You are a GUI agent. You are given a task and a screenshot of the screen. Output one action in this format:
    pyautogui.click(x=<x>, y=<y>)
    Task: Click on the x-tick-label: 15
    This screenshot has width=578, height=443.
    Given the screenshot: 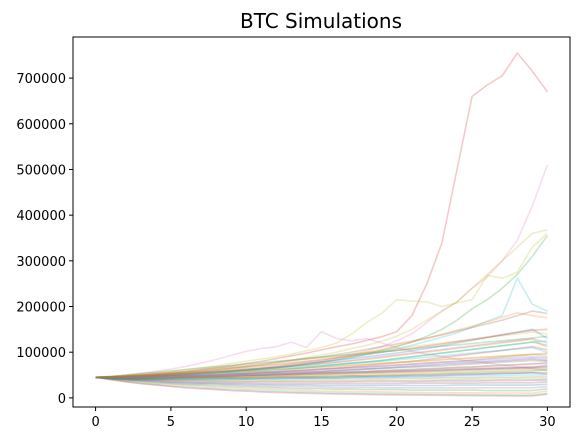 What is the action you would take?
    pyautogui.click(x=321, y=422)
    